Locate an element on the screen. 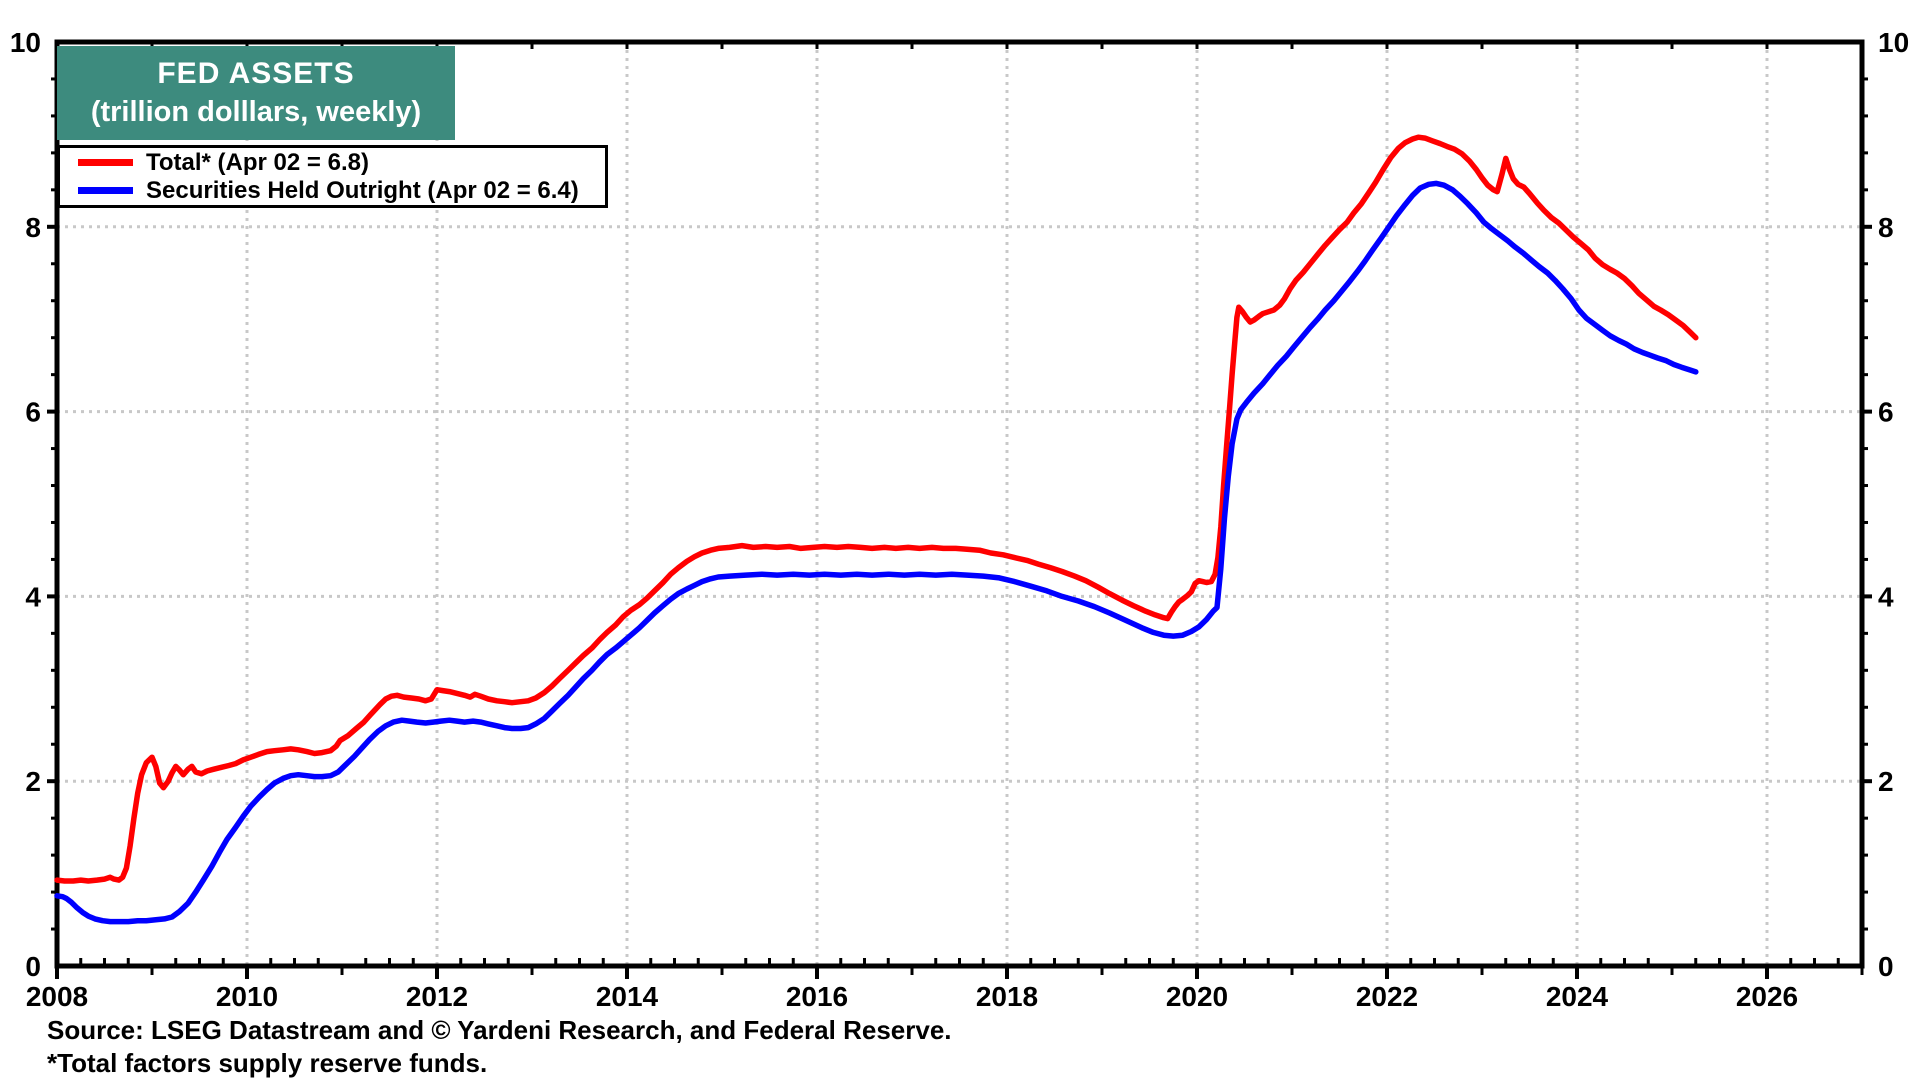 Image resolution: width=1920 pixels, height=1080 pixels. legend-label-total: Total* (Apr 02 = 6.8) is located at coordinates (257, 162).